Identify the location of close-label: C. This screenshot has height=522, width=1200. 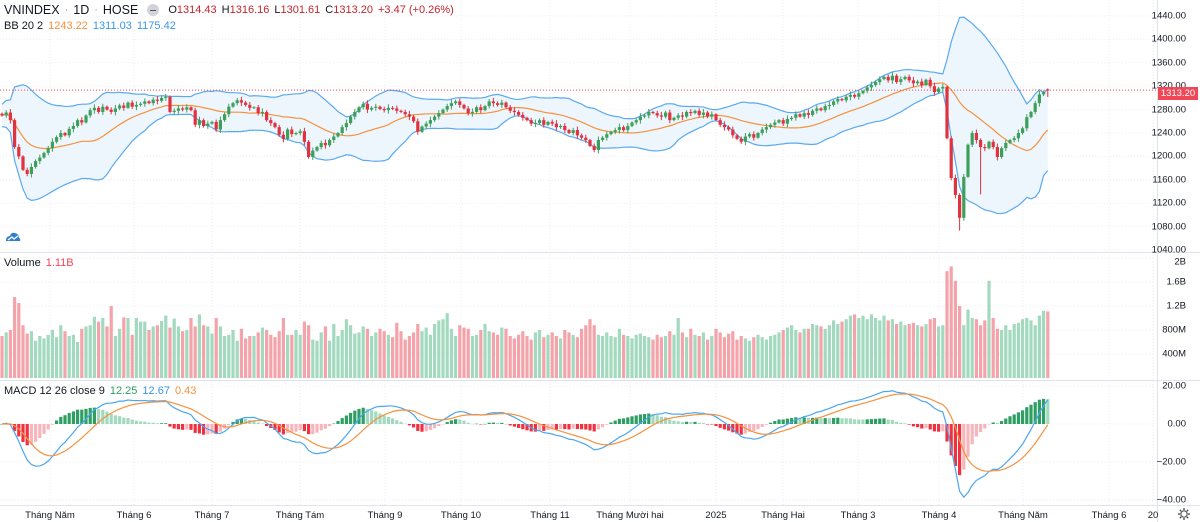
(329, 10).